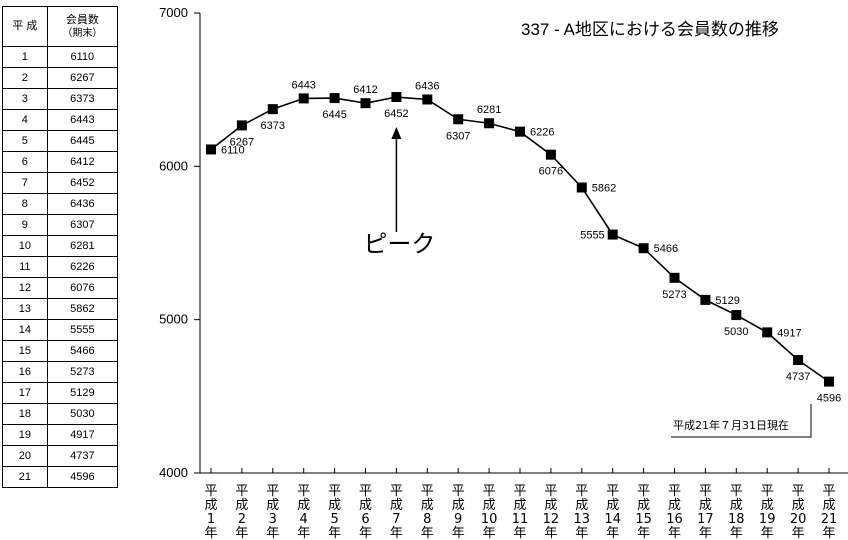  I want to click on data-label: 5466, so click(666, 249).